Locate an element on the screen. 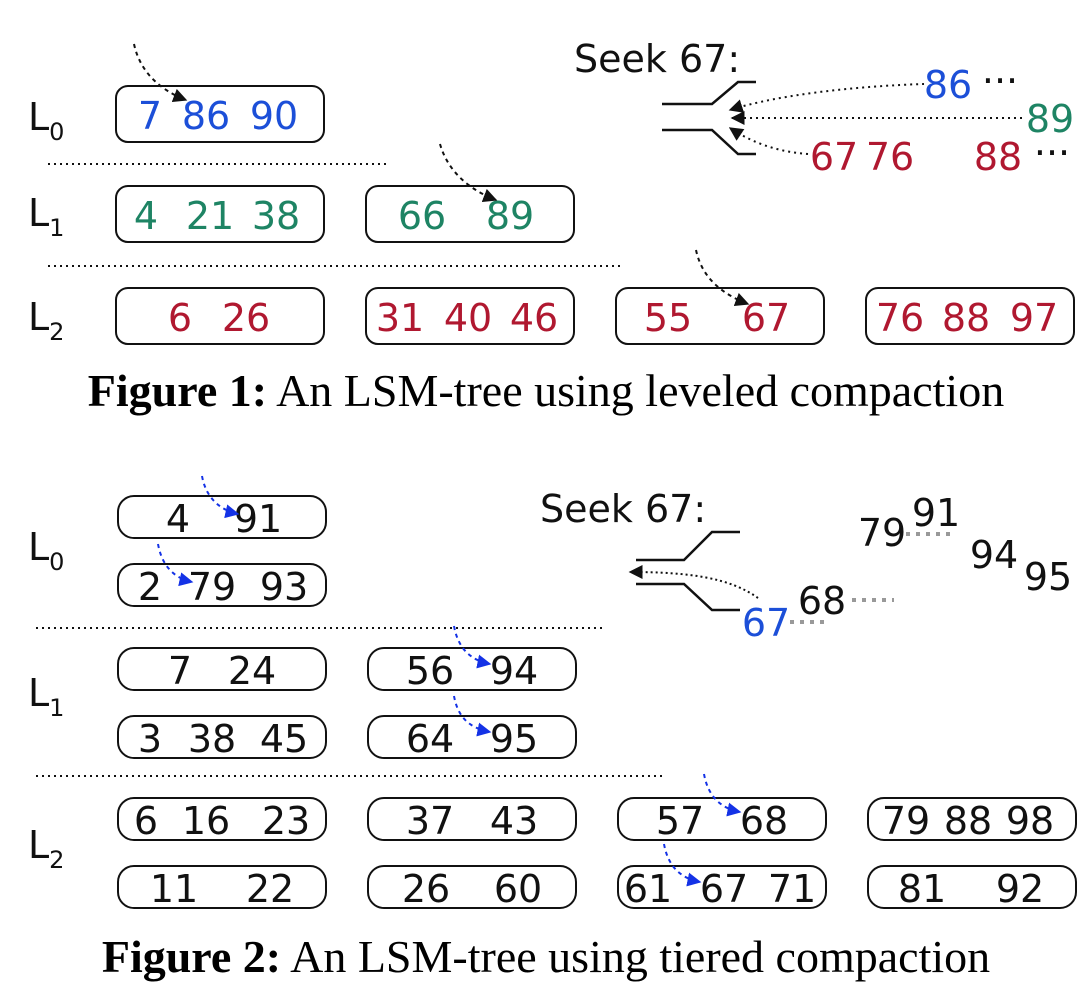 The width and height of the screenshot is (1092, 998). fig2-key: 22 is located at coordinates (270, 889).